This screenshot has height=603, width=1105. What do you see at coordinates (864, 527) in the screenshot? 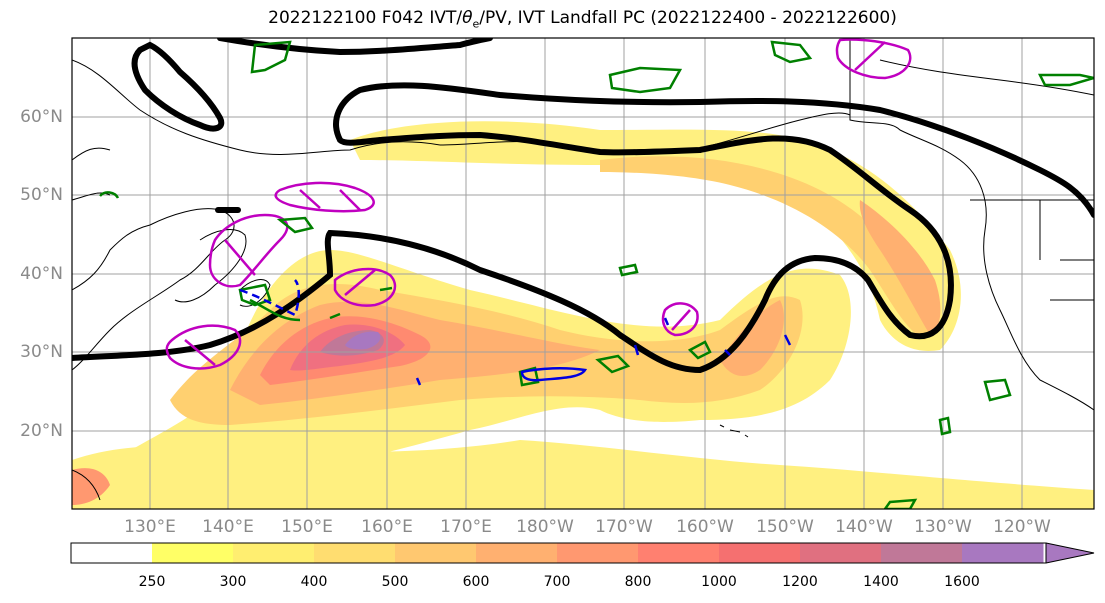
I see `lon-label: 140°W` at bounding box center [864, 527].